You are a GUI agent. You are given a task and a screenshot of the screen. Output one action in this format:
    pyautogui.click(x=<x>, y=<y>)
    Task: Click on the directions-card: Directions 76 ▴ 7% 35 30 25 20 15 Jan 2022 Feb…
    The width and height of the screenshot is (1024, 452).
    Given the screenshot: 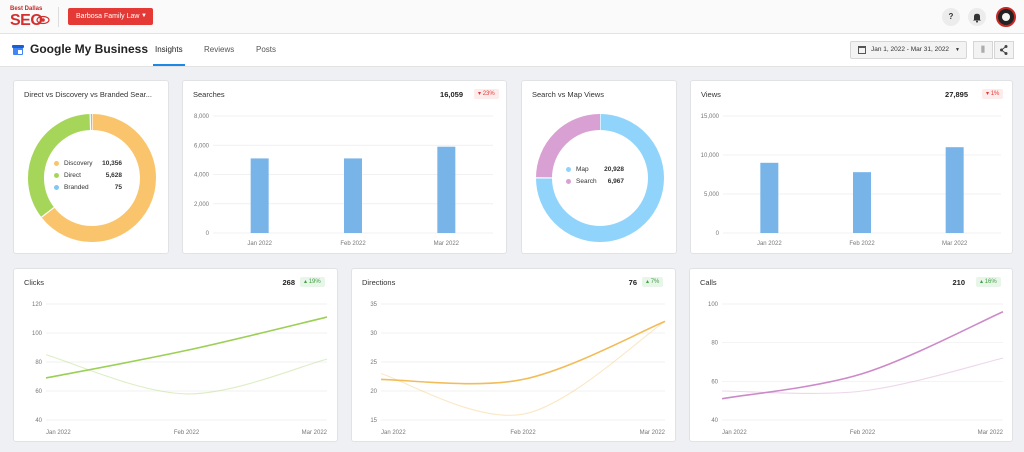 What is the action you would take?
    pyautogui.click(x=513, y=355)
    